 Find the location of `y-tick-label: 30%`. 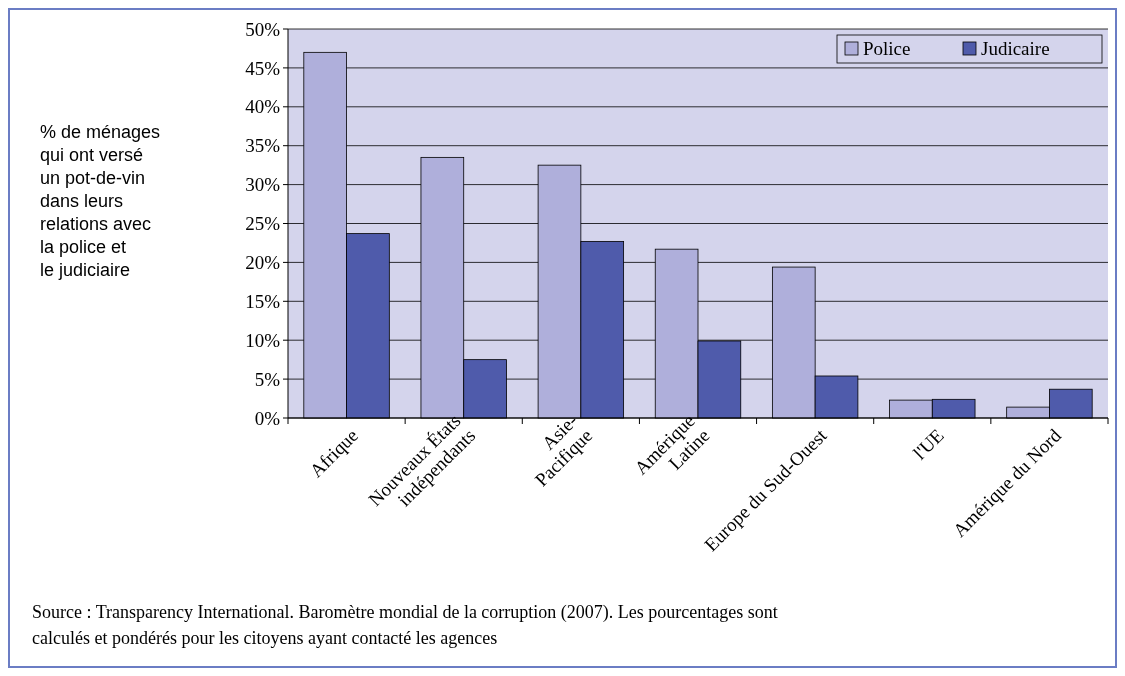

y-tick-label: 30% is located at coordinates (263, 185).